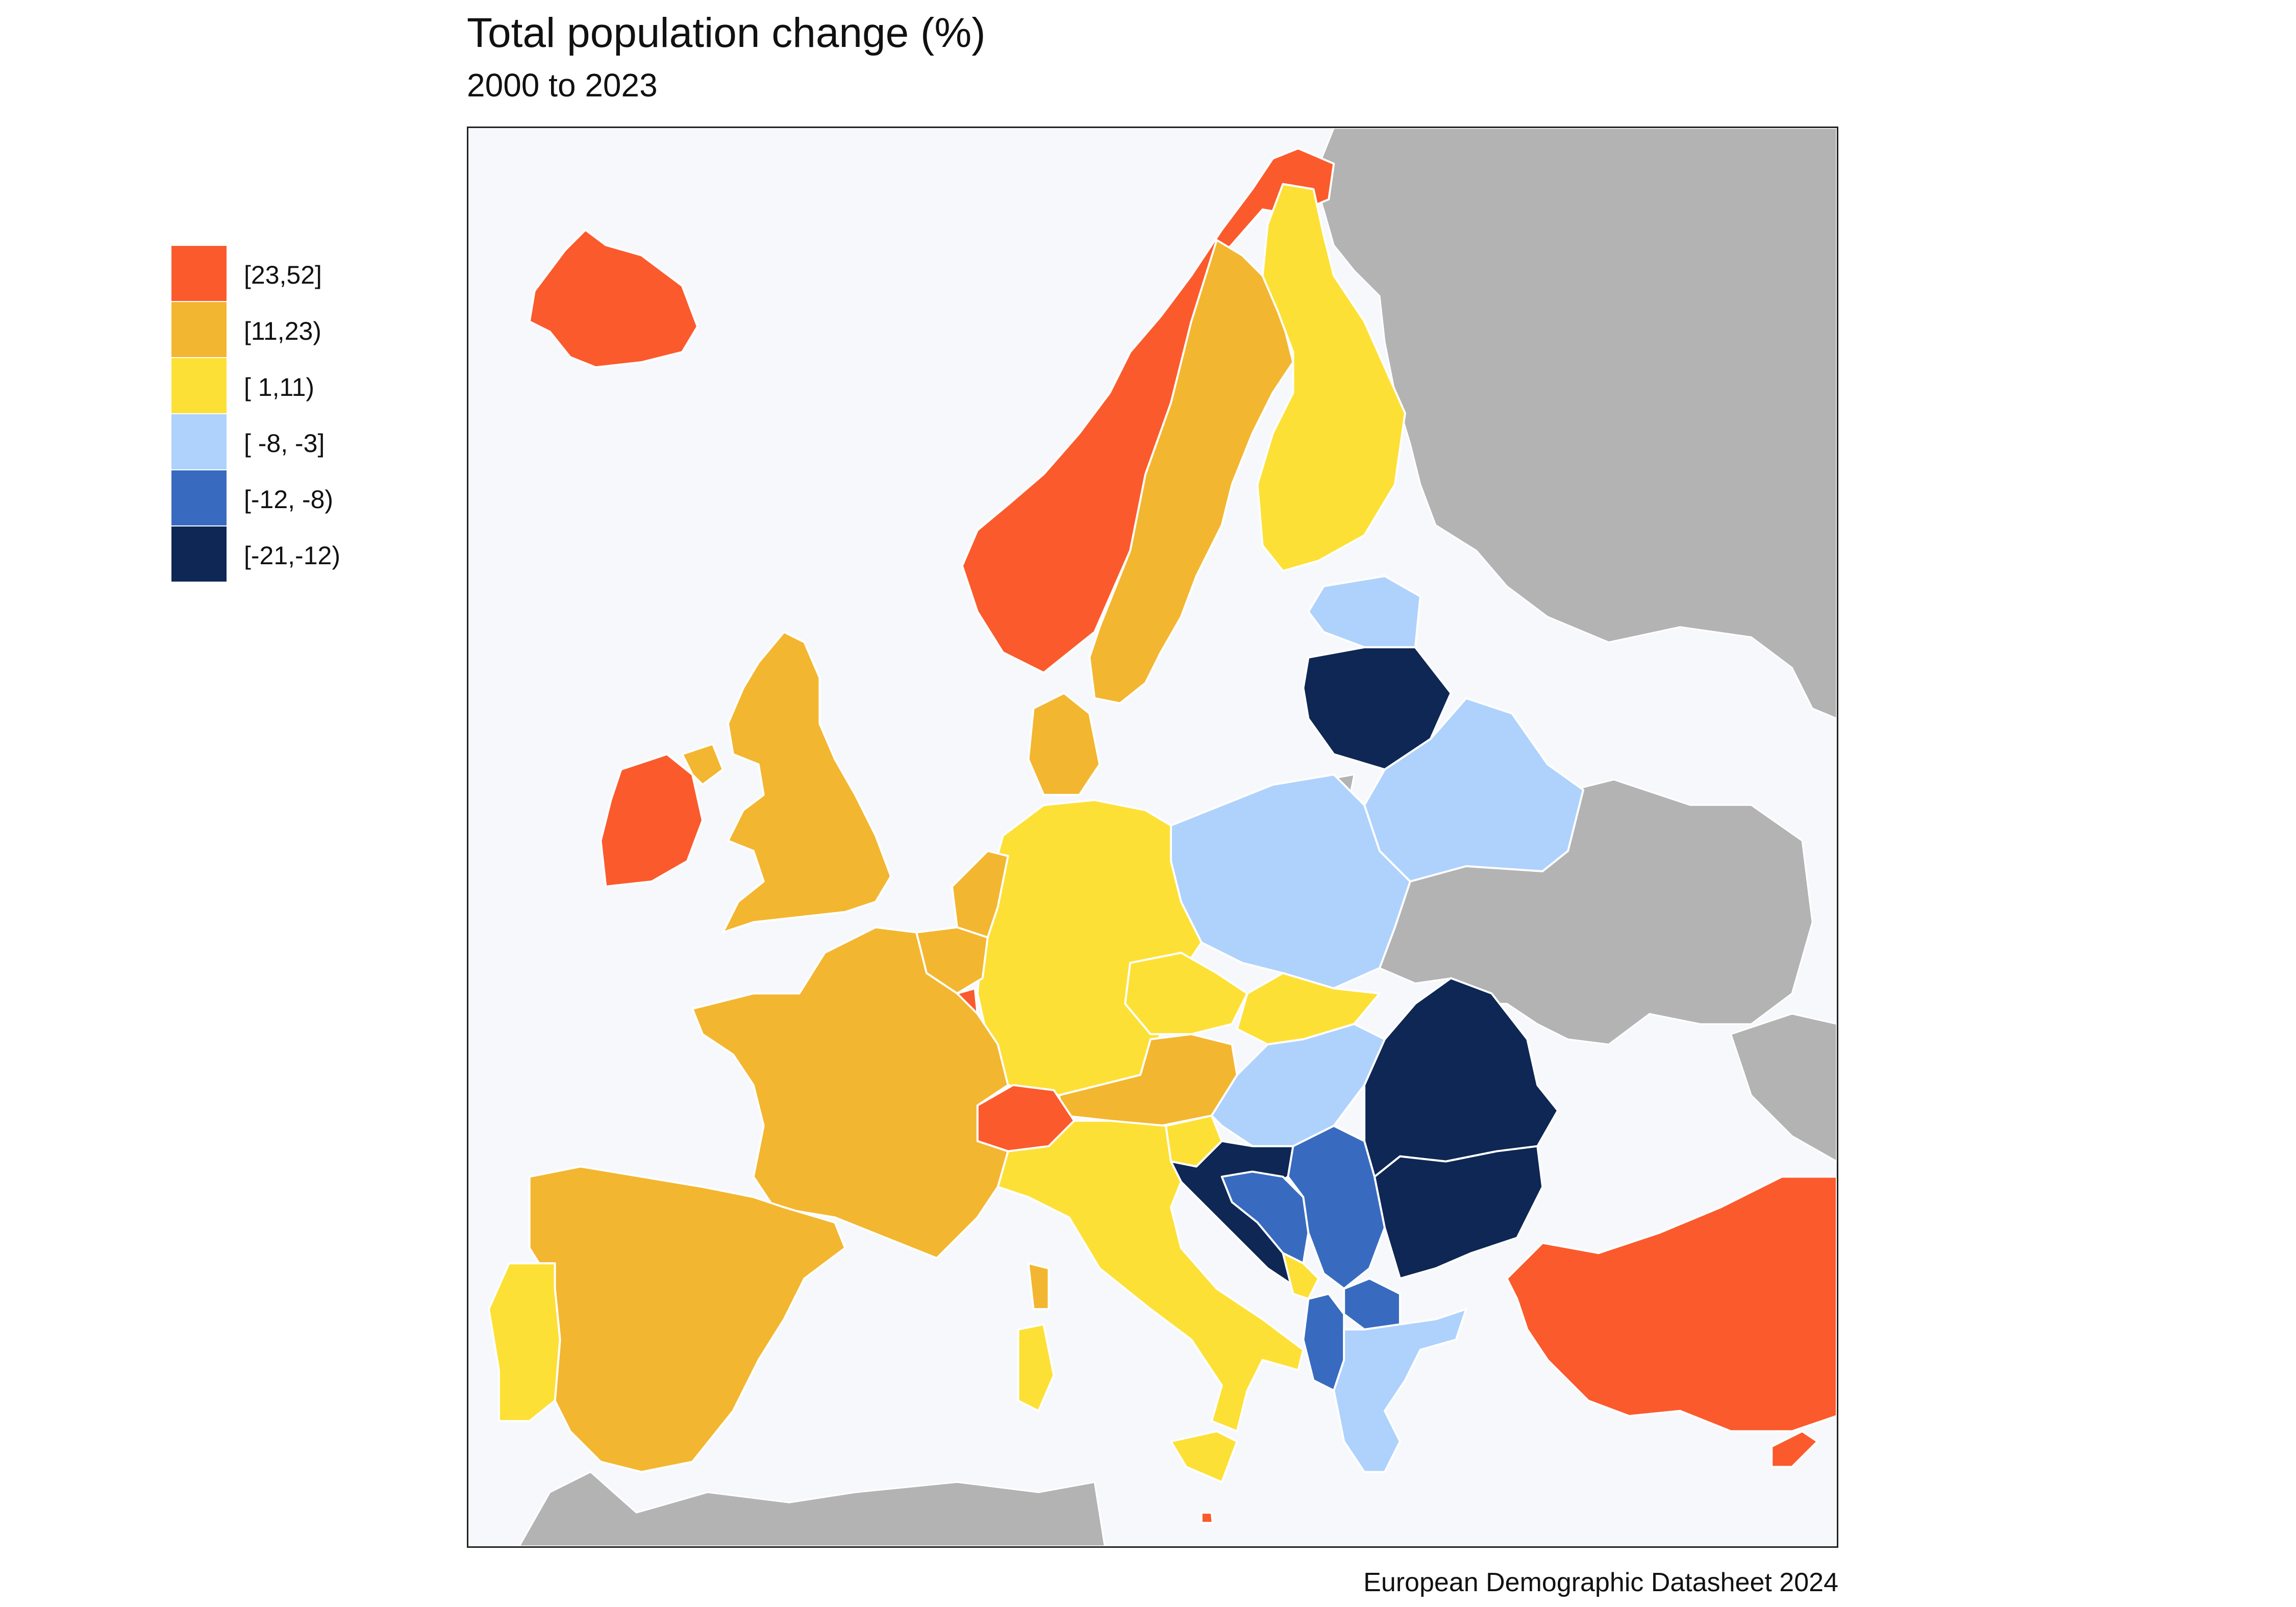 This screenshot has width=2296, height=1607. I want to click on legend-item: [ -8, -3], so click(304, 441).